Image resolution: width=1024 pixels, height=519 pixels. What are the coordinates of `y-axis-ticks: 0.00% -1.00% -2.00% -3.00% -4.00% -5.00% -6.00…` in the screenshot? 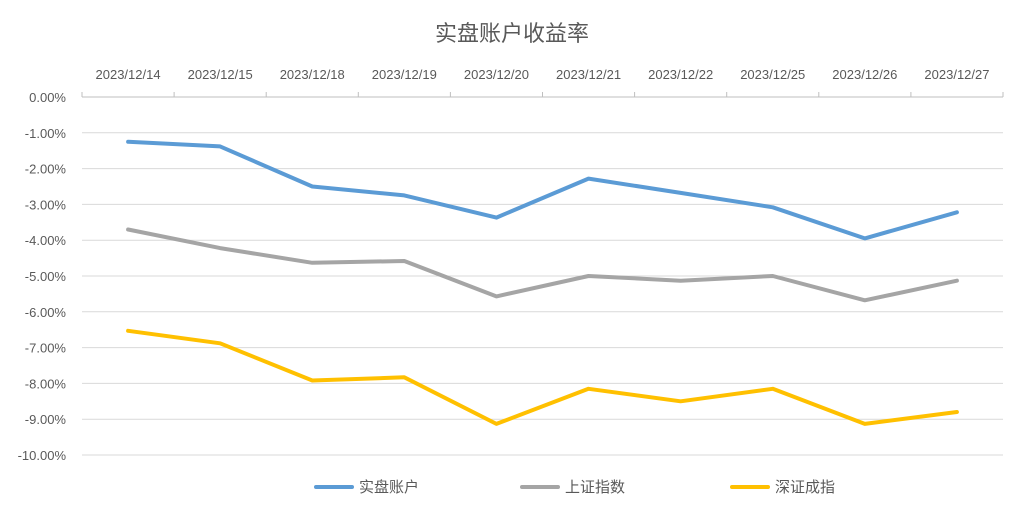 It's located at (42, 276).